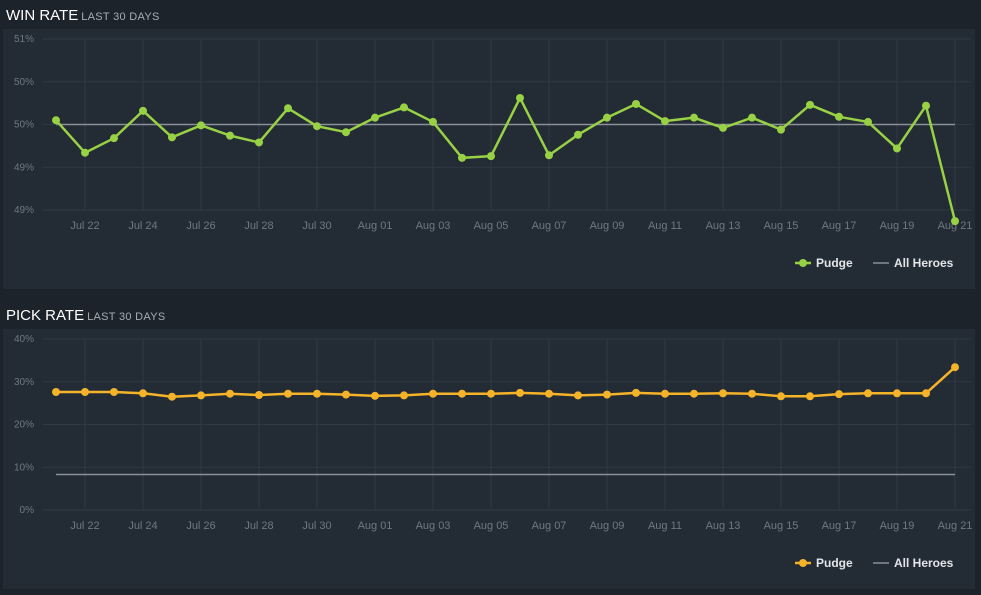 The width and height of the screenshot is (981, 595). I want to click on pick-rate-title: PICK RATE, so click(45, 315).